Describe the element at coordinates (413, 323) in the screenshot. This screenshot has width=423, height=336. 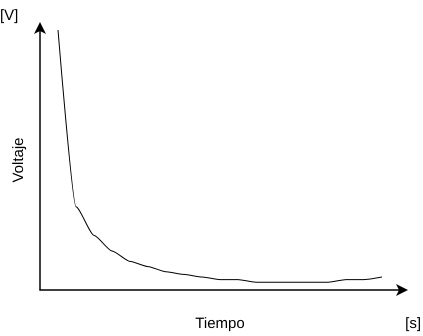
I see `text: [s]` at that location.